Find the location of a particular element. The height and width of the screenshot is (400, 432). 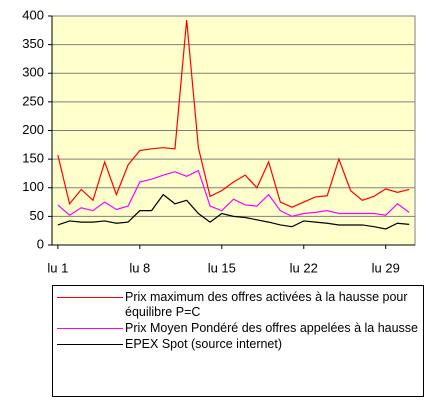

y-tick-label: 0 is located at coordinates (40, 243).